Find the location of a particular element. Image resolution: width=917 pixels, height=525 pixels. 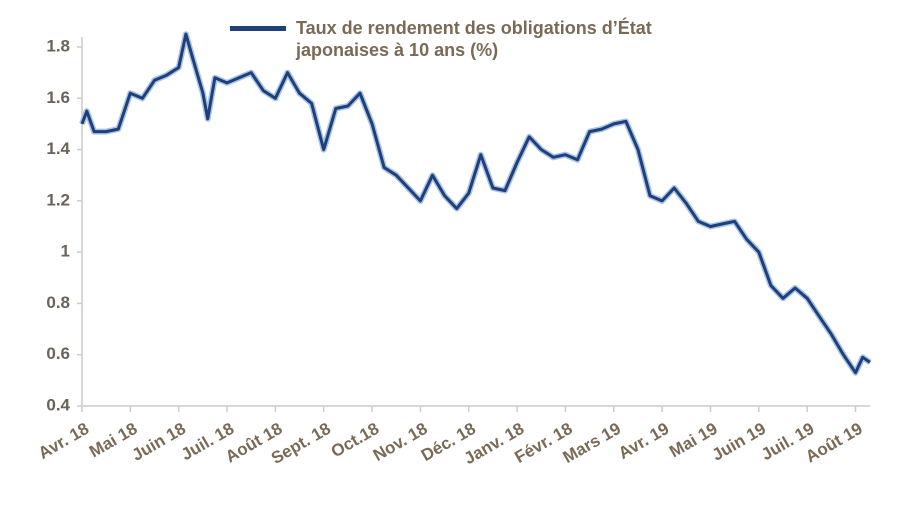

x-tick-label: Juin 19 is located at coordinates (739, 442).